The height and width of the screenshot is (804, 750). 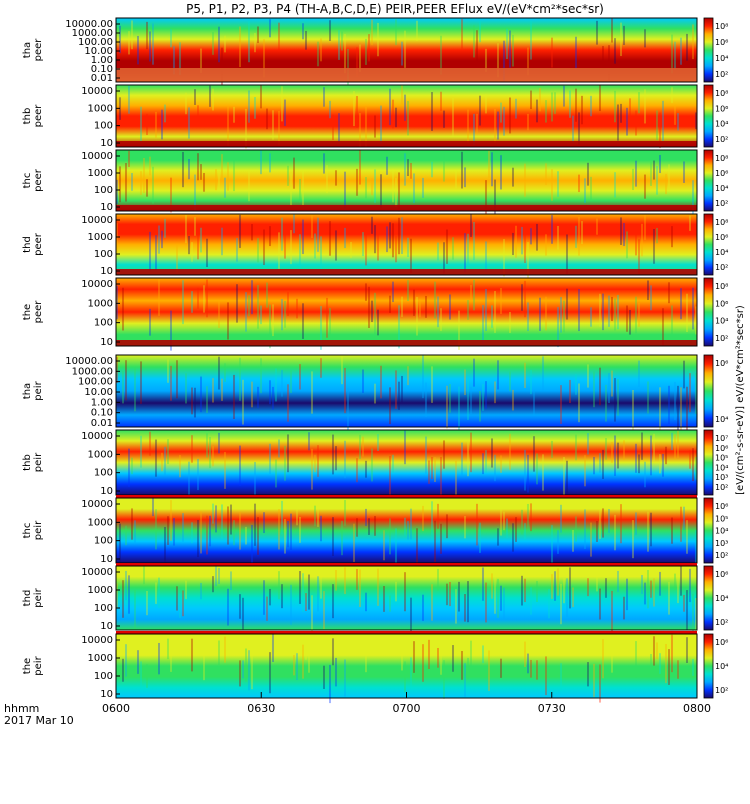 What do you see at coordinates (406, 50) in the screenshot?
I see `panel-frame` at bounding box center [406, 50].